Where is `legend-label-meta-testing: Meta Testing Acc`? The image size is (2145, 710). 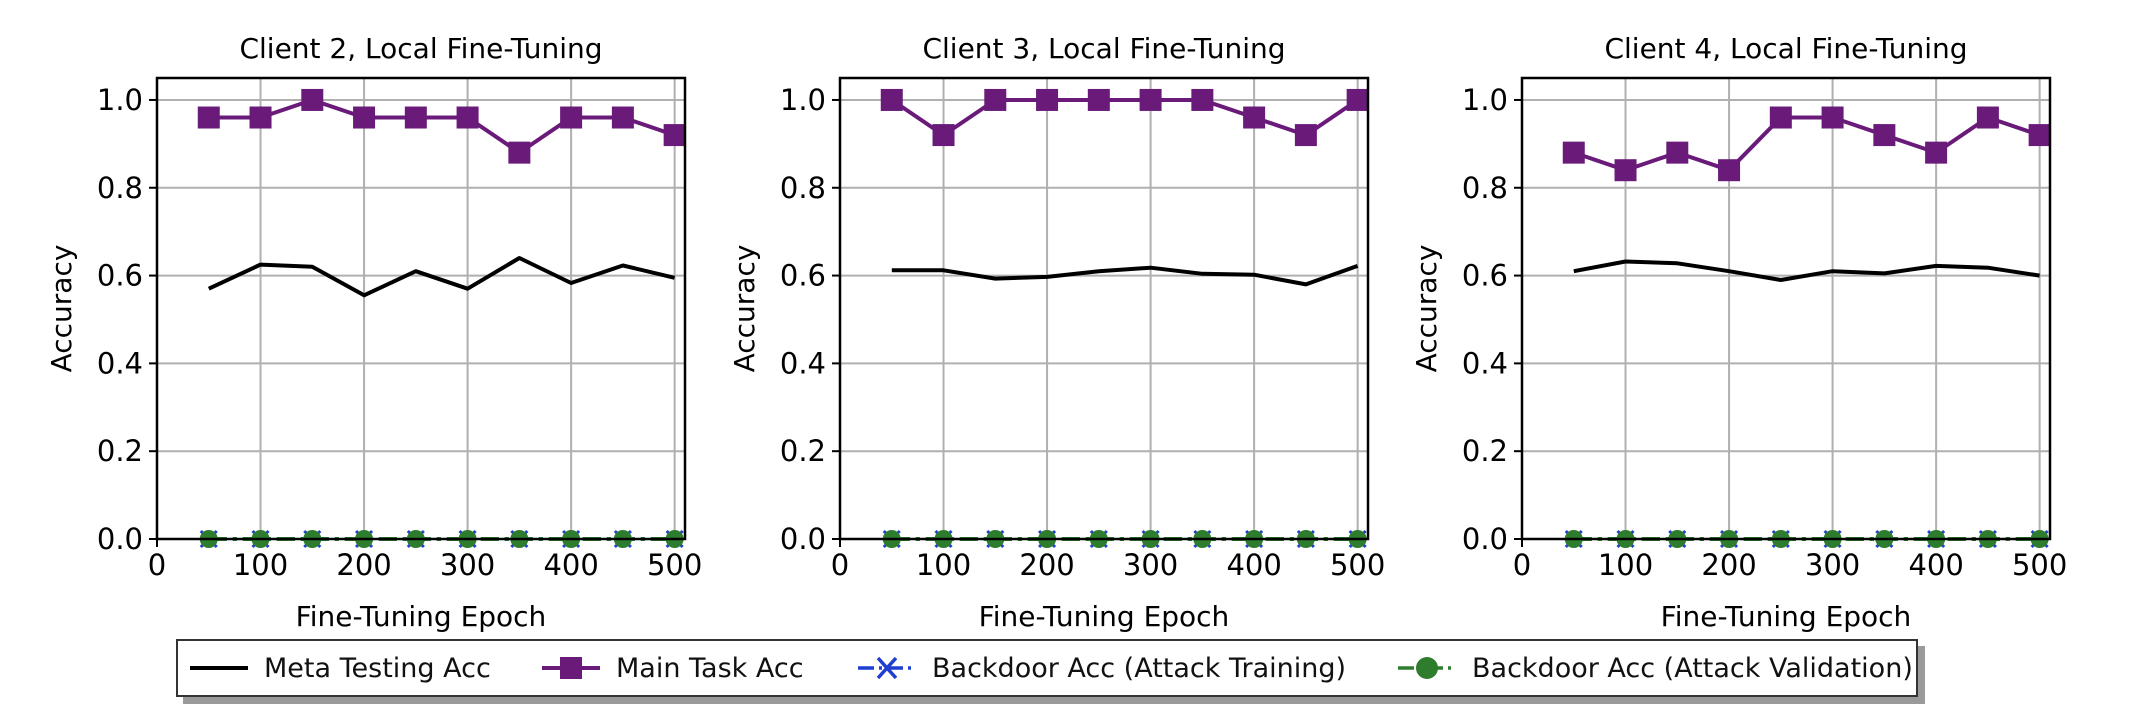 legend-label-meta-testing: Meta Testing Acc is located at coordinates (377, 668).